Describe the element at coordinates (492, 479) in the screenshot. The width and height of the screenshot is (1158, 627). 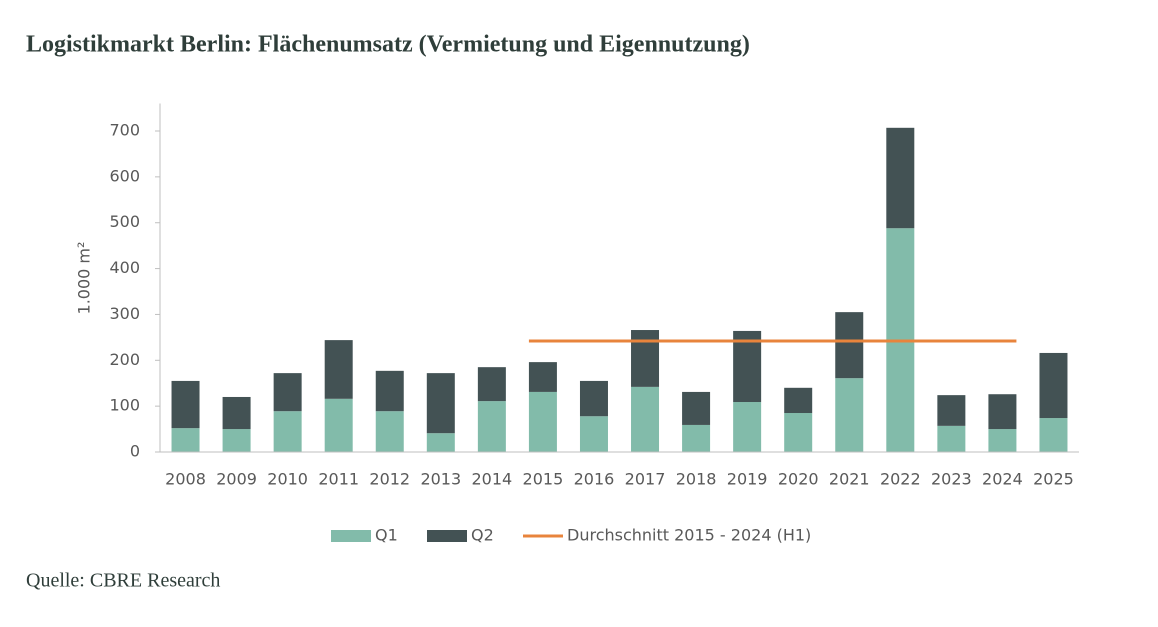
I see `x-tick-label: 2014` at that location.